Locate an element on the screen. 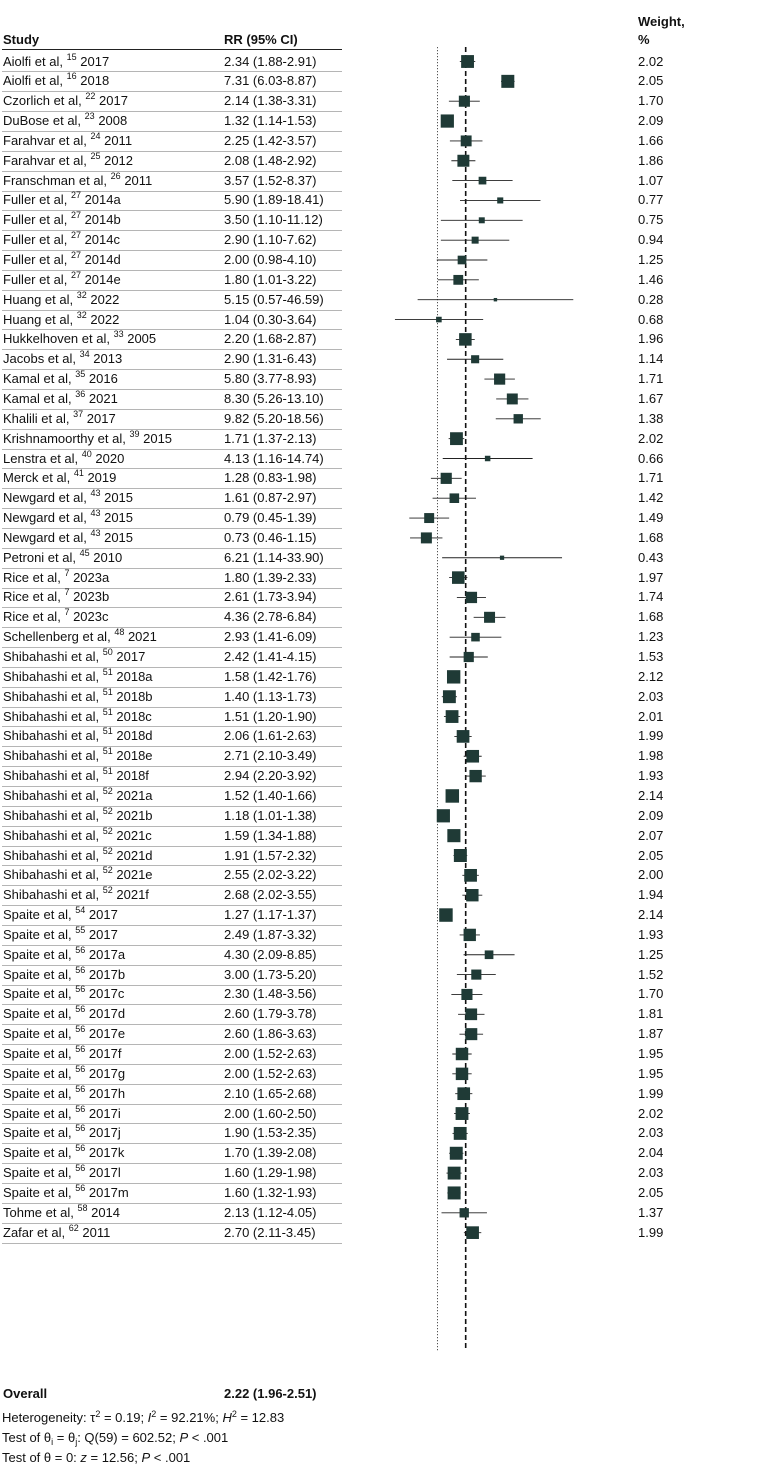 The image size is (783, 1466). study-name: Shibahashi et al, 51 2018b is located at coordinates (78, 696).